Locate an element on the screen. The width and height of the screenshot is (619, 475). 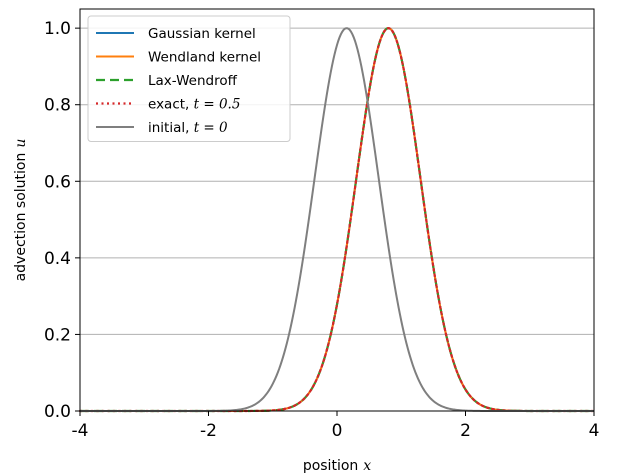
y-tick-label: 0.6 is located at coordinates (57, 182).